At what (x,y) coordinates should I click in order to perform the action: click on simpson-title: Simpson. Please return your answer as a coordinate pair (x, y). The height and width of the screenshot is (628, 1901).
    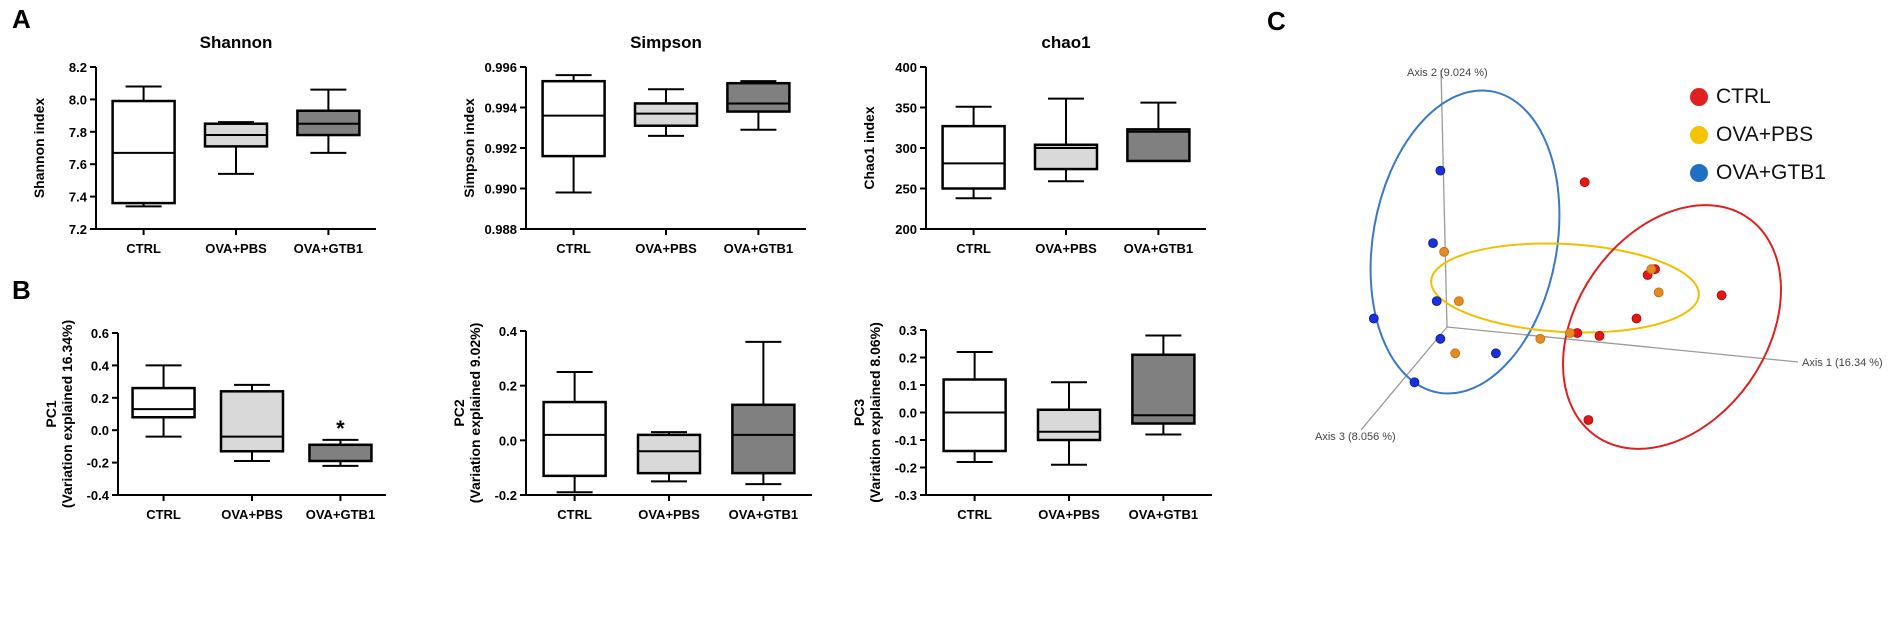
    Looking at the image, I should click on (666, 42).